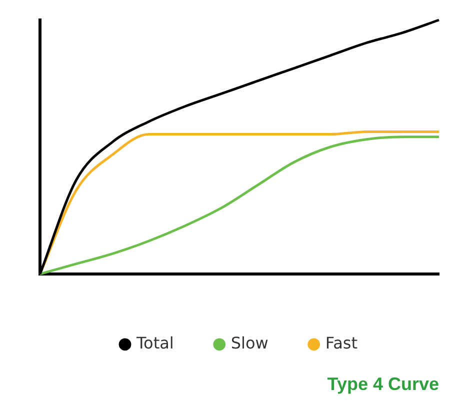 The width and height of the screenshot is (469, 411). I want to click on legend-label: Total, so click(155, 343).